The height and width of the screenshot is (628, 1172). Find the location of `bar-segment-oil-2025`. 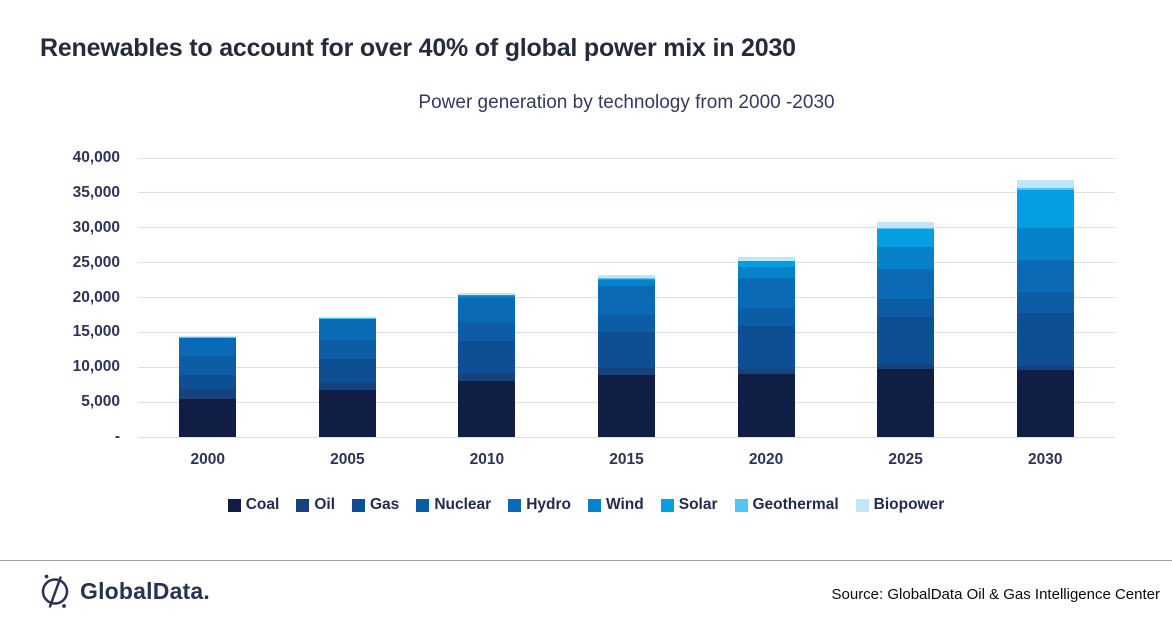

bar-segment-oil-2025 is located at coordinates (906, 366).